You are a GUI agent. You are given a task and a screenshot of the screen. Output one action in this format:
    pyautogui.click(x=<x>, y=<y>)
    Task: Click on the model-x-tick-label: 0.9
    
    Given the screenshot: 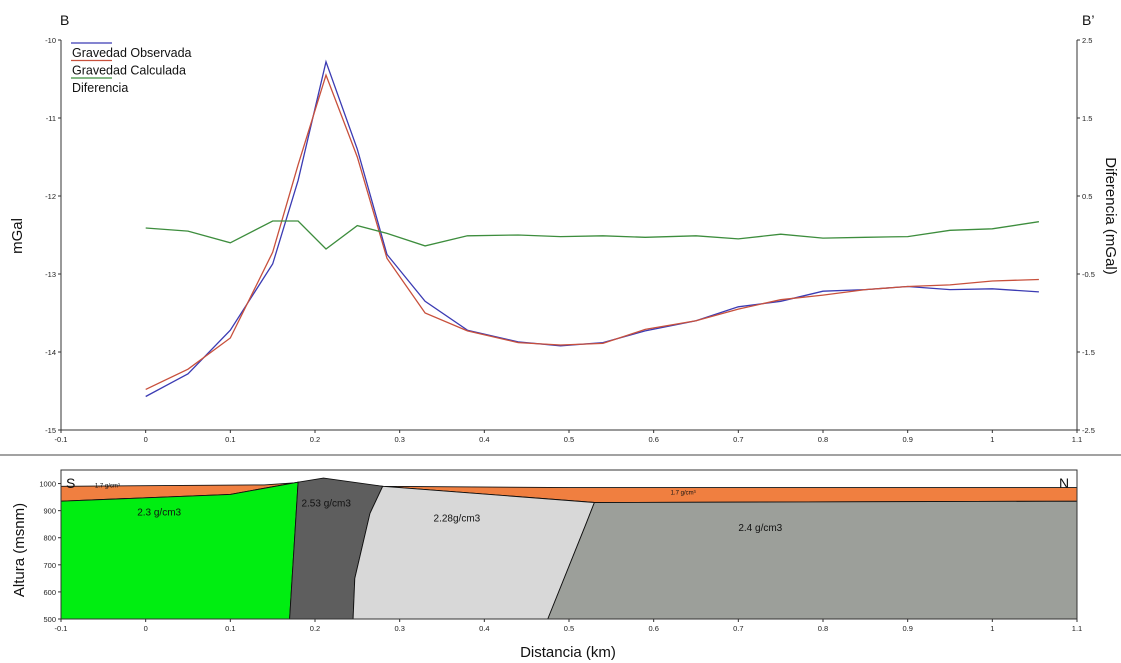 What is the action you would take?
    pyautogui.click(x=907, y=628)
    